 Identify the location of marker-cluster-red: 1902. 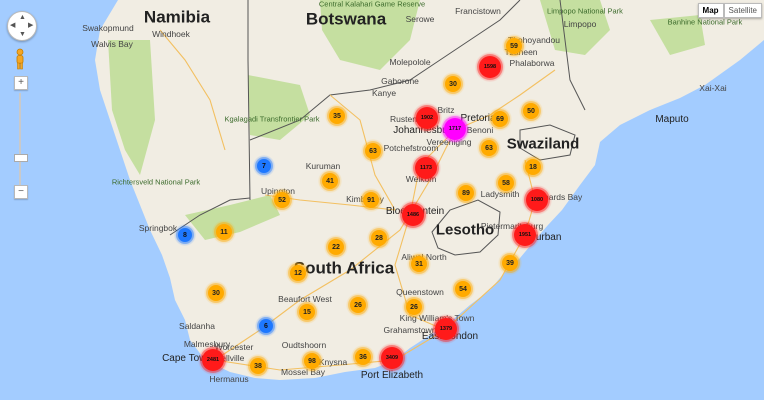
(427, 118).